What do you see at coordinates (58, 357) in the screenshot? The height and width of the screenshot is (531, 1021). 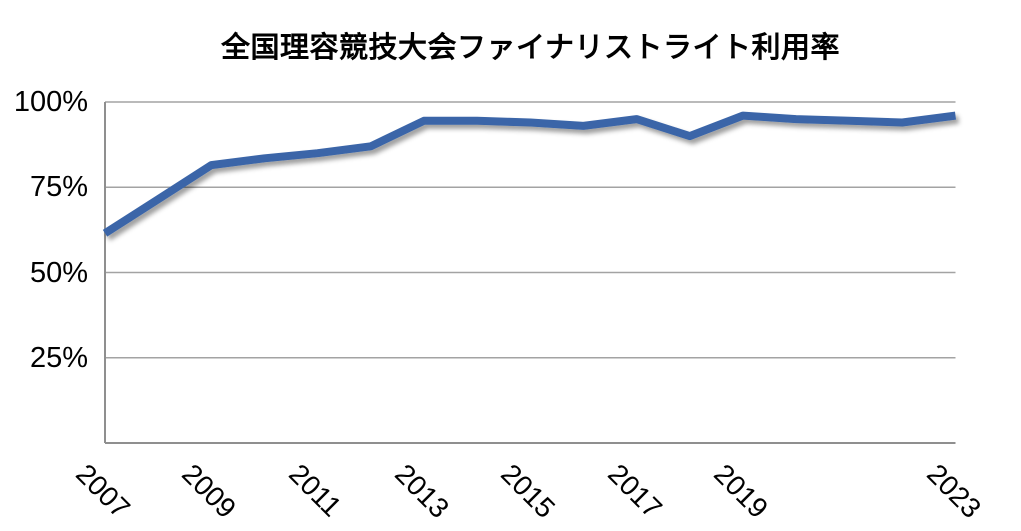 I see `y-axis-tick-label: 25%` at bounding box center [58, 357].